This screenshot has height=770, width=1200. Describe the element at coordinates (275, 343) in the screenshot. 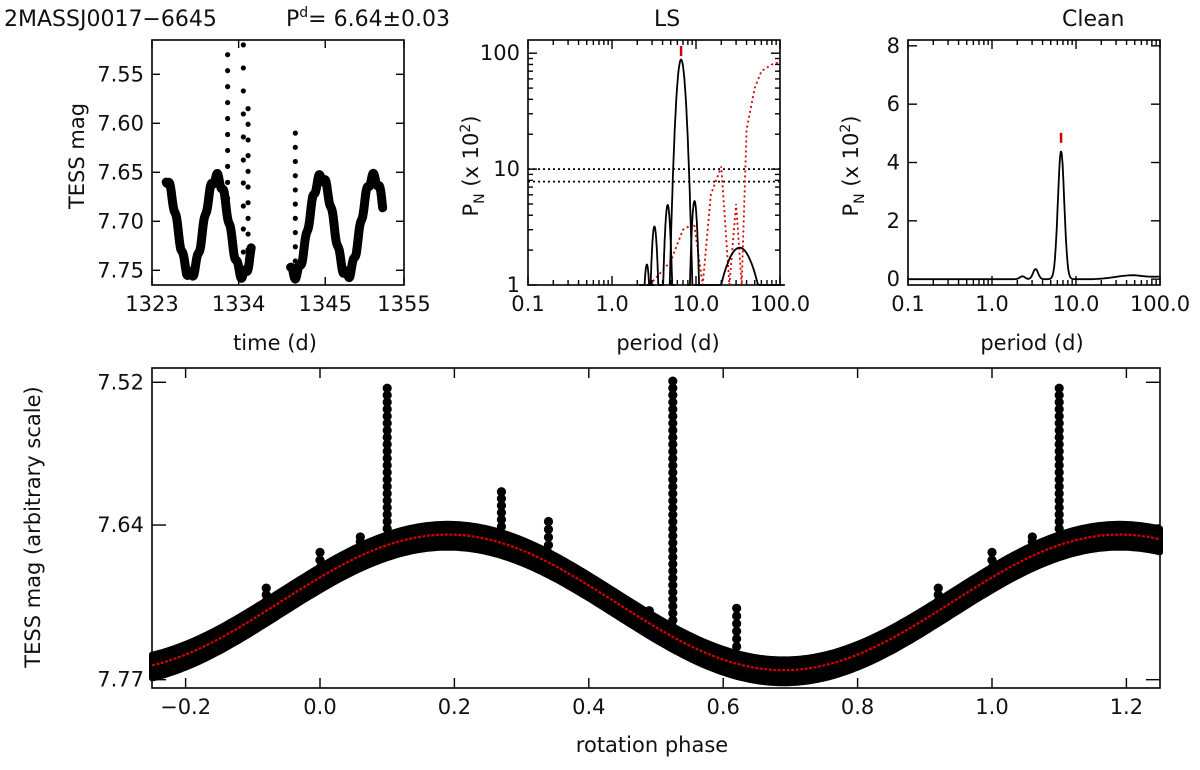

I see `lightcurve-xlabel: time (d)` at that location.